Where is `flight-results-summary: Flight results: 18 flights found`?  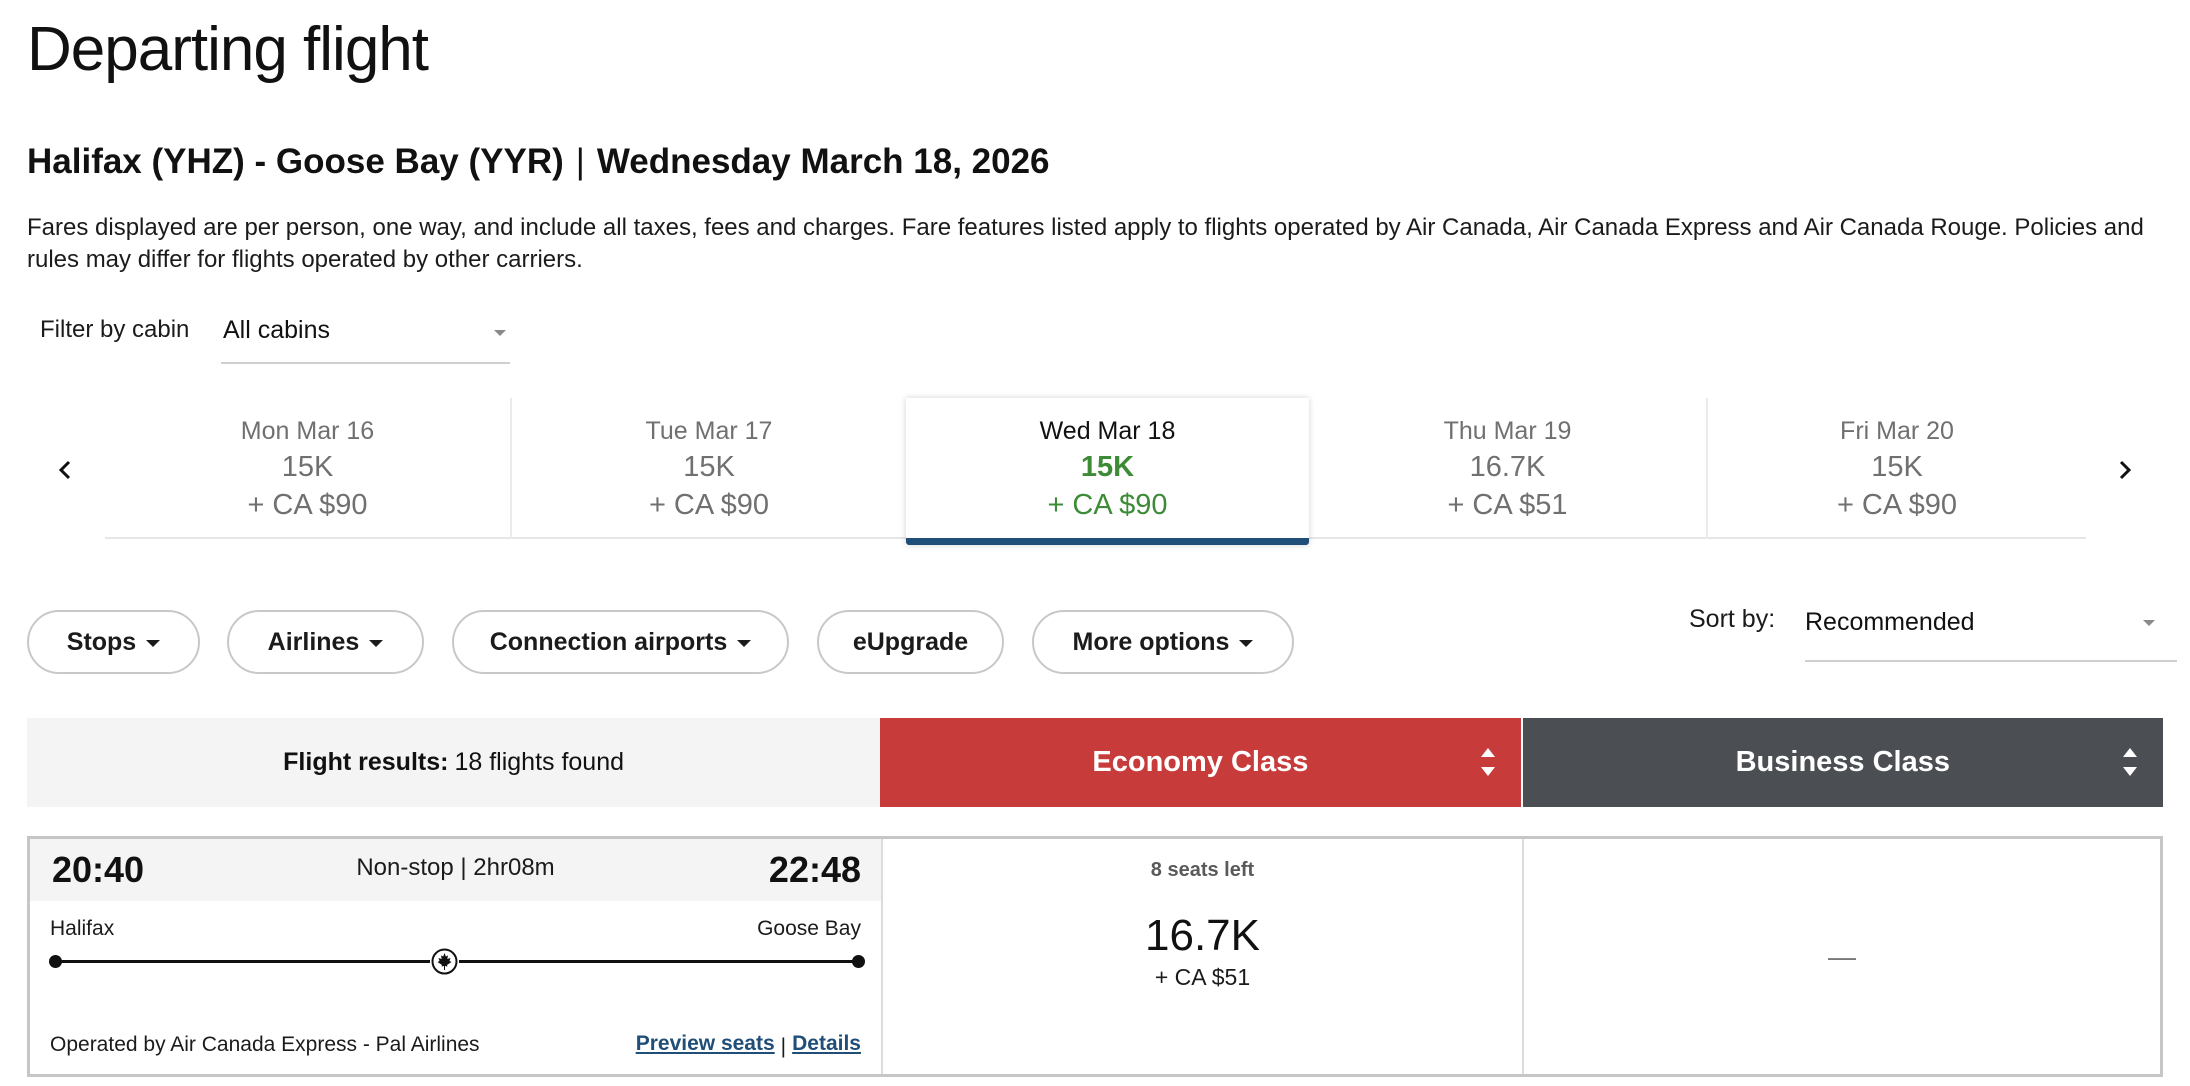 flight-results-summary: Flight results: 18 flights found is located at coordinates (454, 762).